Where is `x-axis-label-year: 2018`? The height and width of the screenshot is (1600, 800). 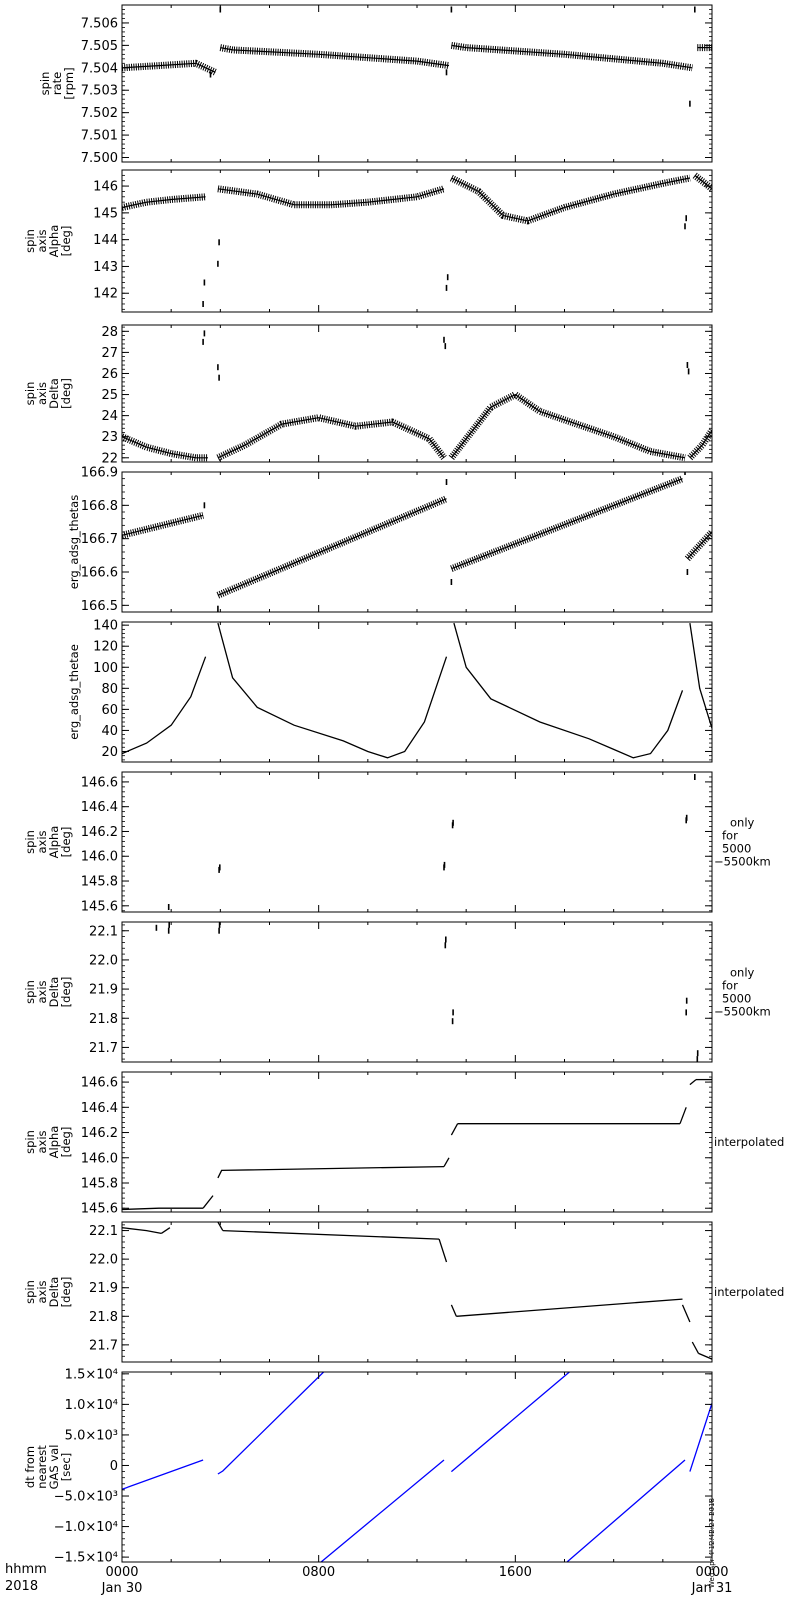
x-axis-label-year: 2018 is located at coordinates (21, 1586).